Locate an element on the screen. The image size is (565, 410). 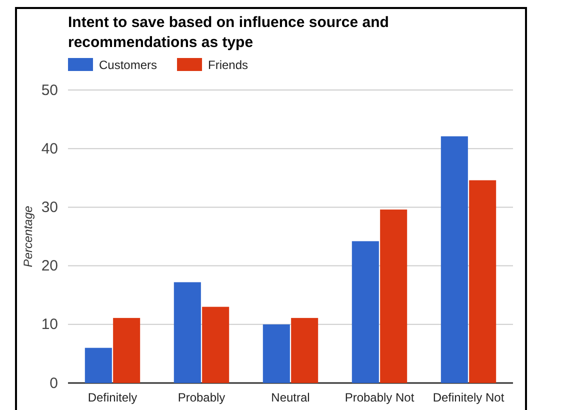
y-tick-label: 0 is located at coordinates (54, 383).